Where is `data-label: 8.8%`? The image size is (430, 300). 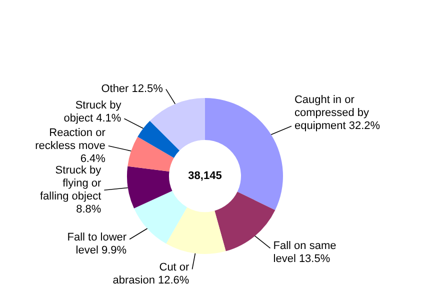 data-label: 8.8% is located at coordinates (89, 210).